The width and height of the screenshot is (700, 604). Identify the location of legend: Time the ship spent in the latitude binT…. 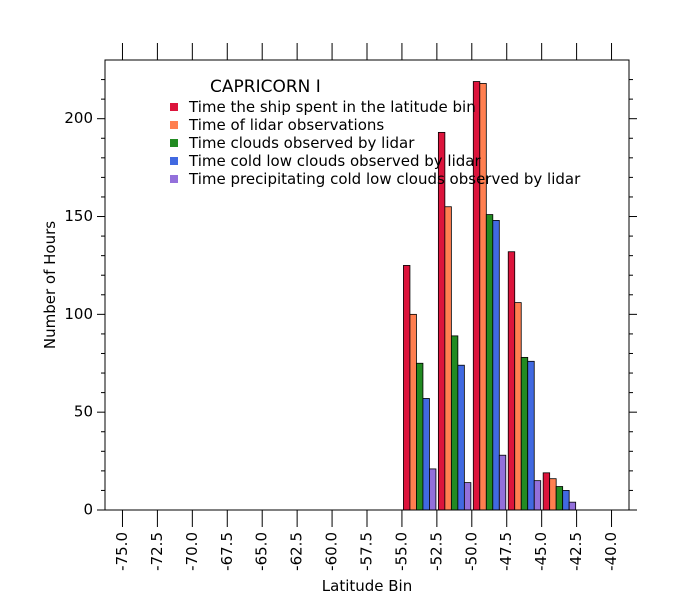
(375, 143).